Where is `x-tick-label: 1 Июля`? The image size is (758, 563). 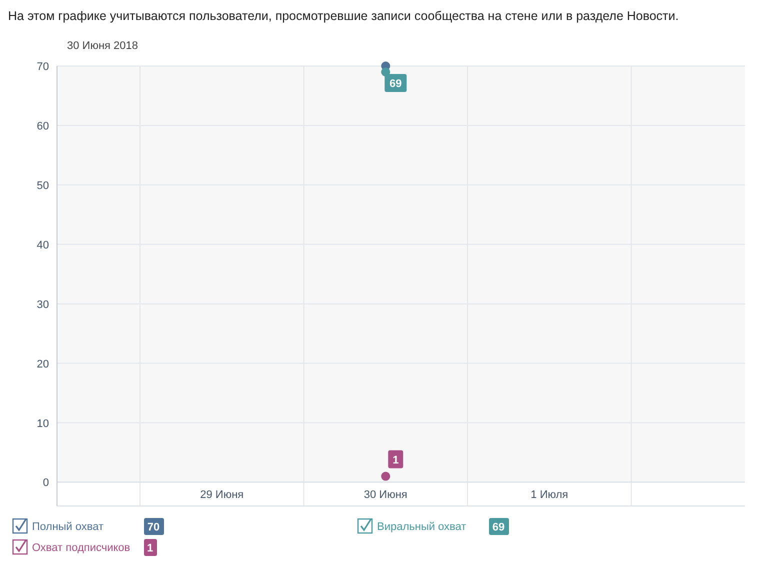
x-tick-label: 1 Июля is located at coordinates (549, 495).